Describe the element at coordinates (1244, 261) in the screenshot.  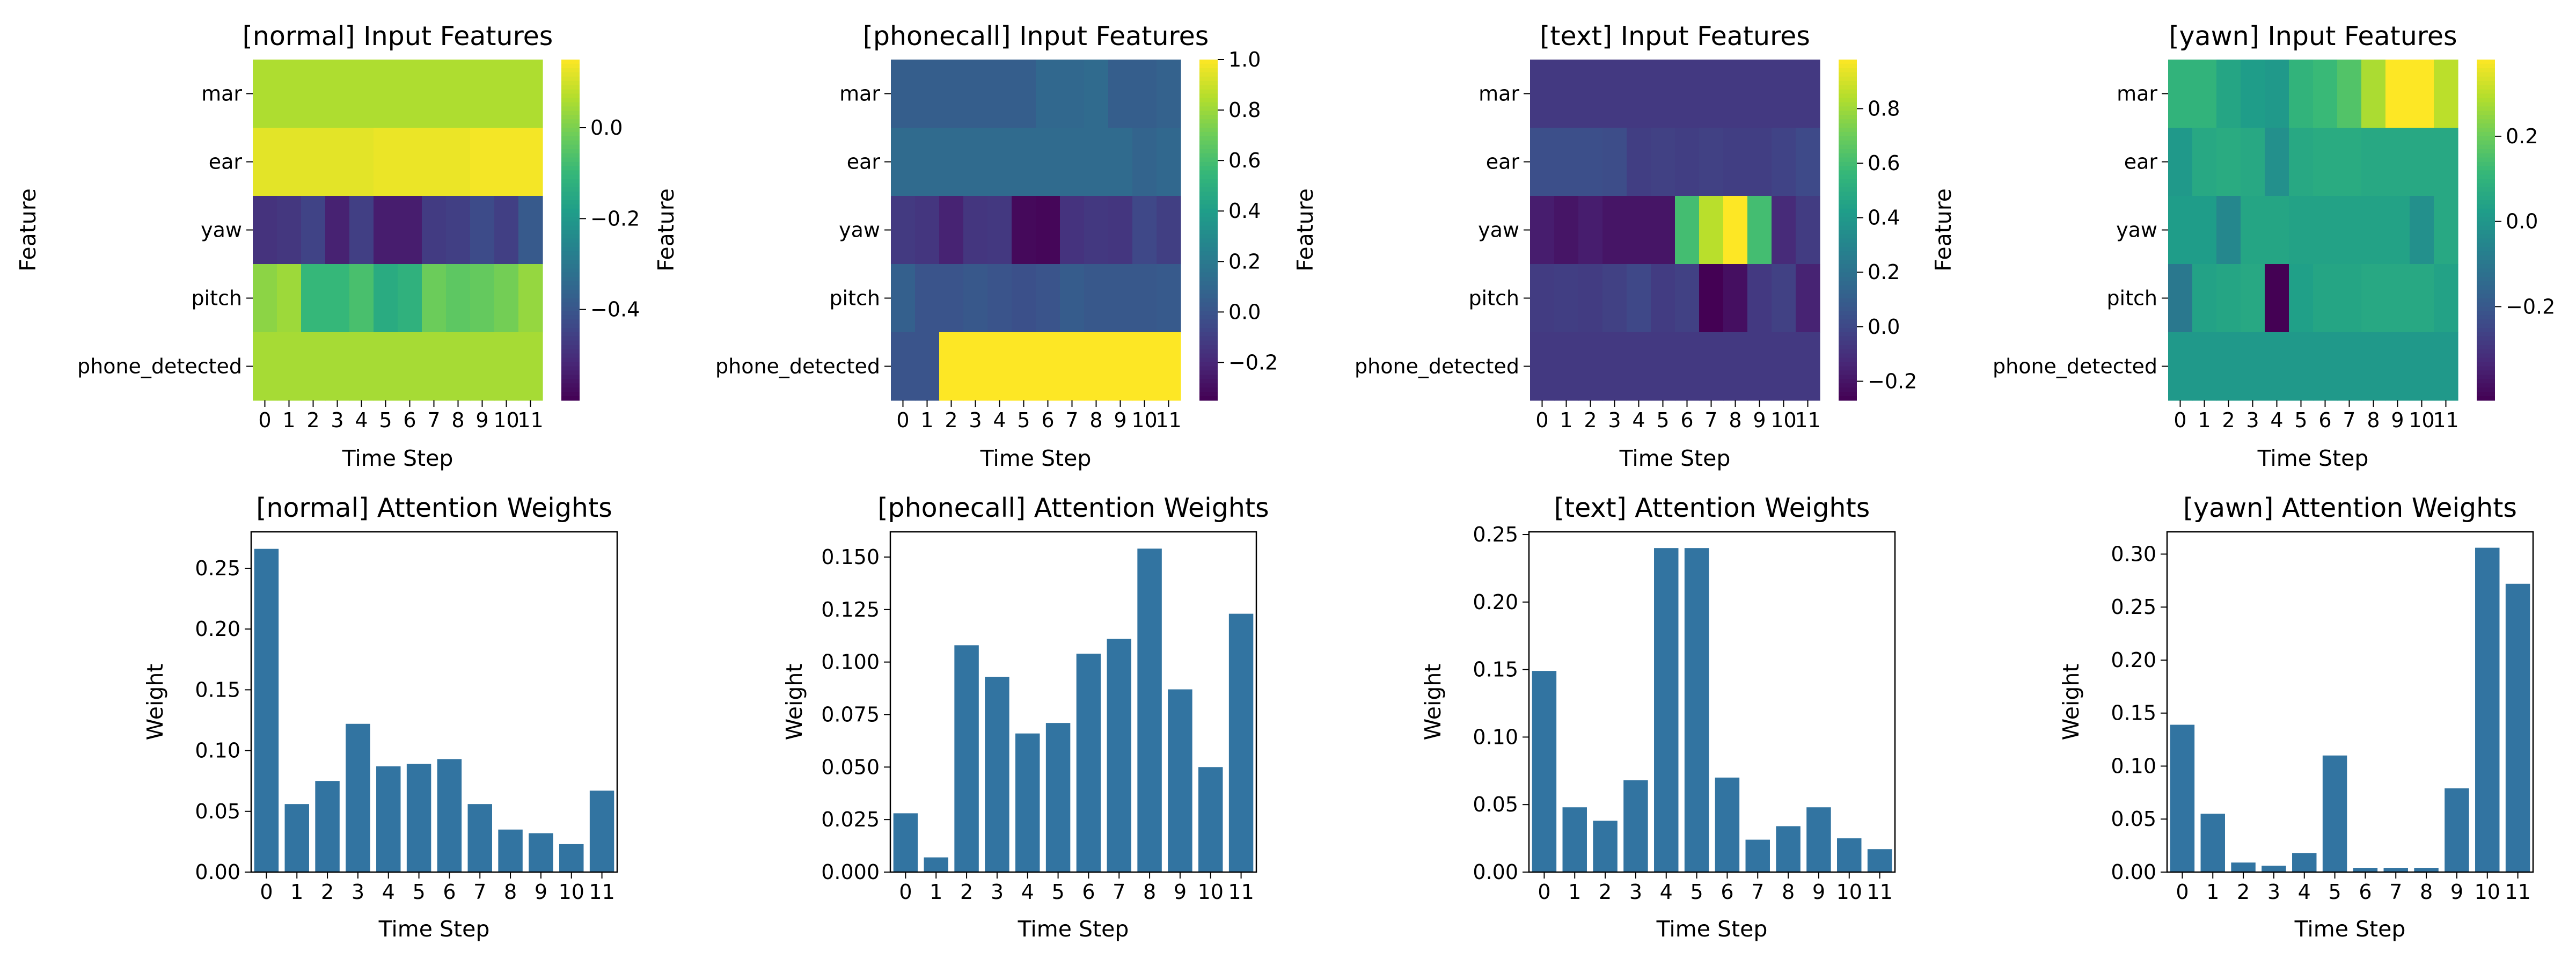
I see `colorbar-tick-label: 0.2` at that location.